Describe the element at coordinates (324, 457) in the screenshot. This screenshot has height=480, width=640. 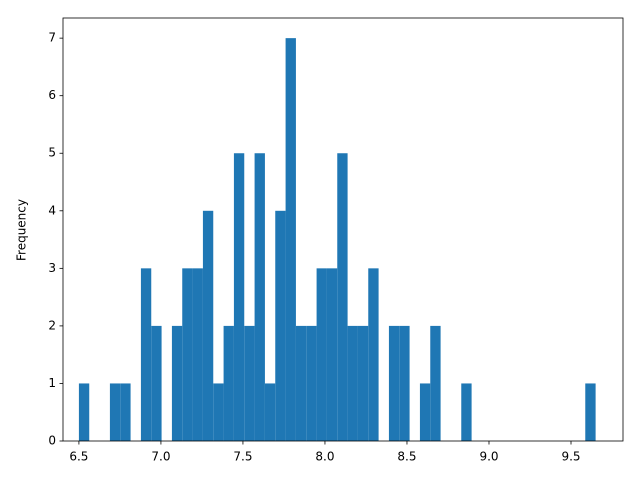
I see `x-tick-label: 8.0` at that location.